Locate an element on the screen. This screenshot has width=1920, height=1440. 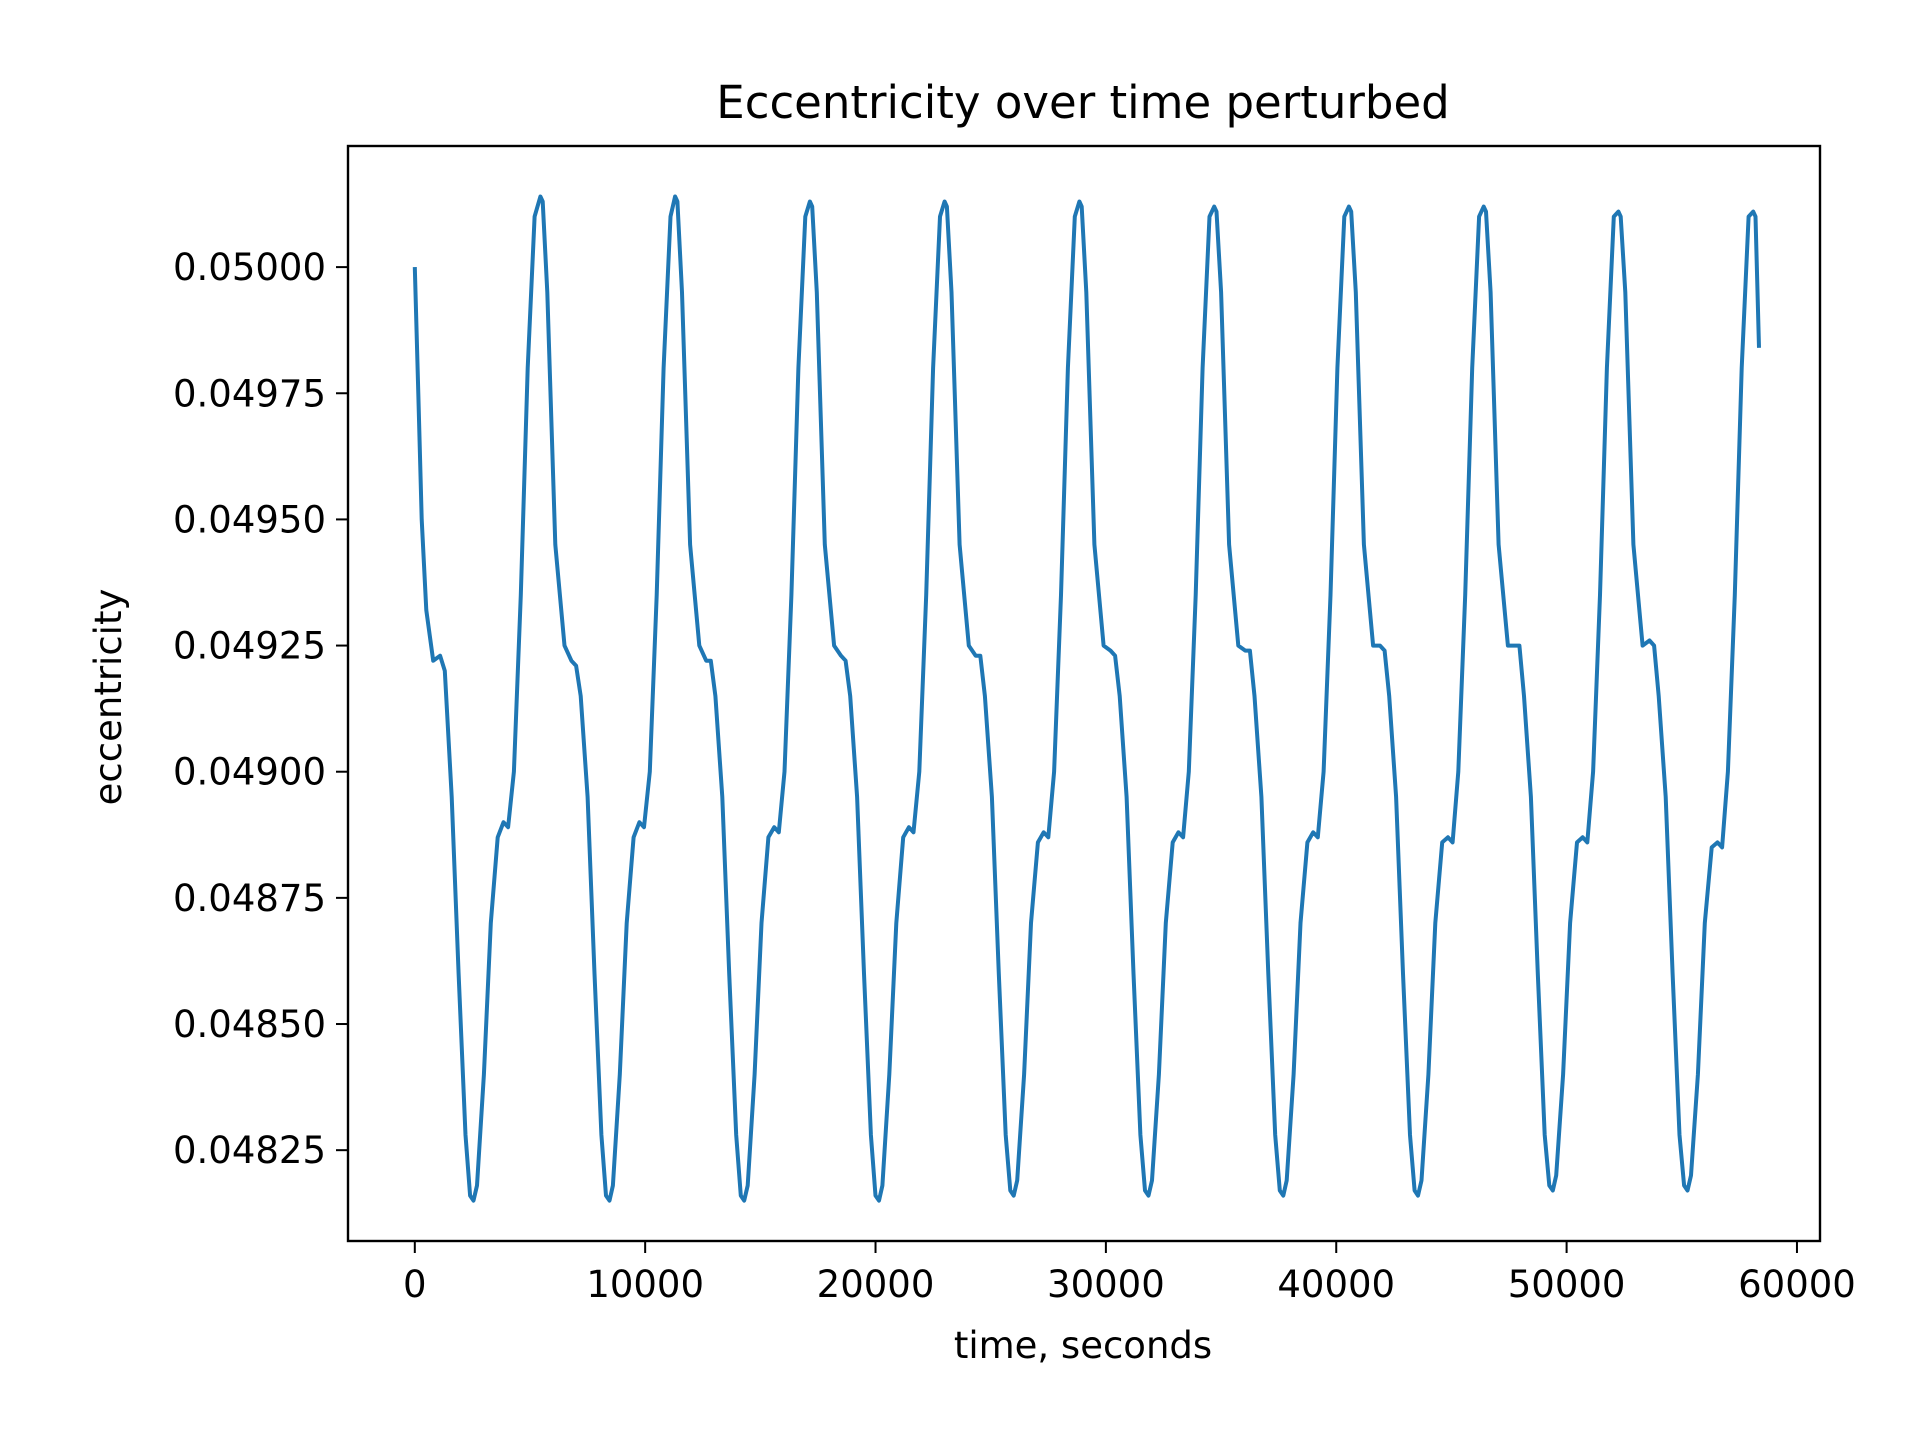
x-tick-label: 60000 is located at coordinates (1797, 1284).